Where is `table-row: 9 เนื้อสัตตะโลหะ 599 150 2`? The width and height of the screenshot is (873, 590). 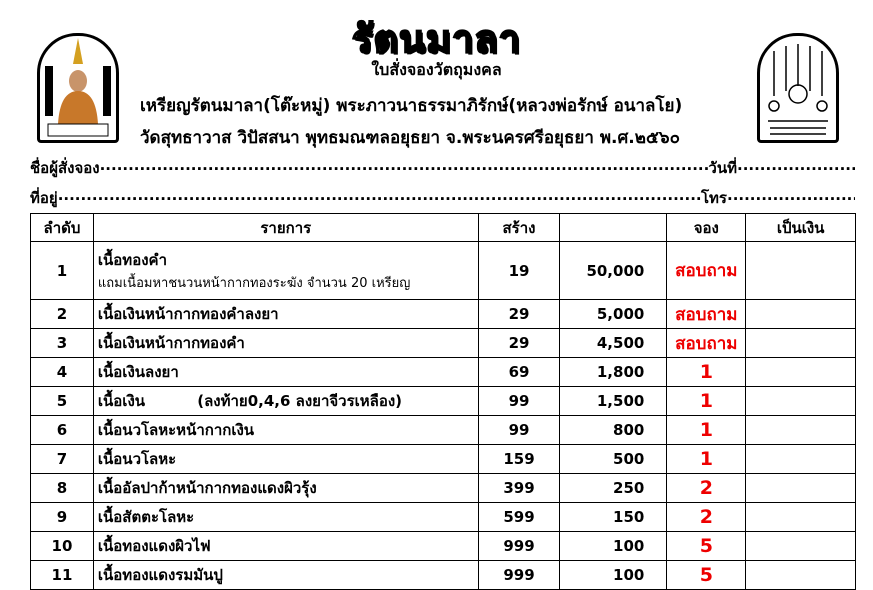
table-row: 9 เนื้อสัตตะโลหะ 599 150 2 is located at coordinates (443, 517).